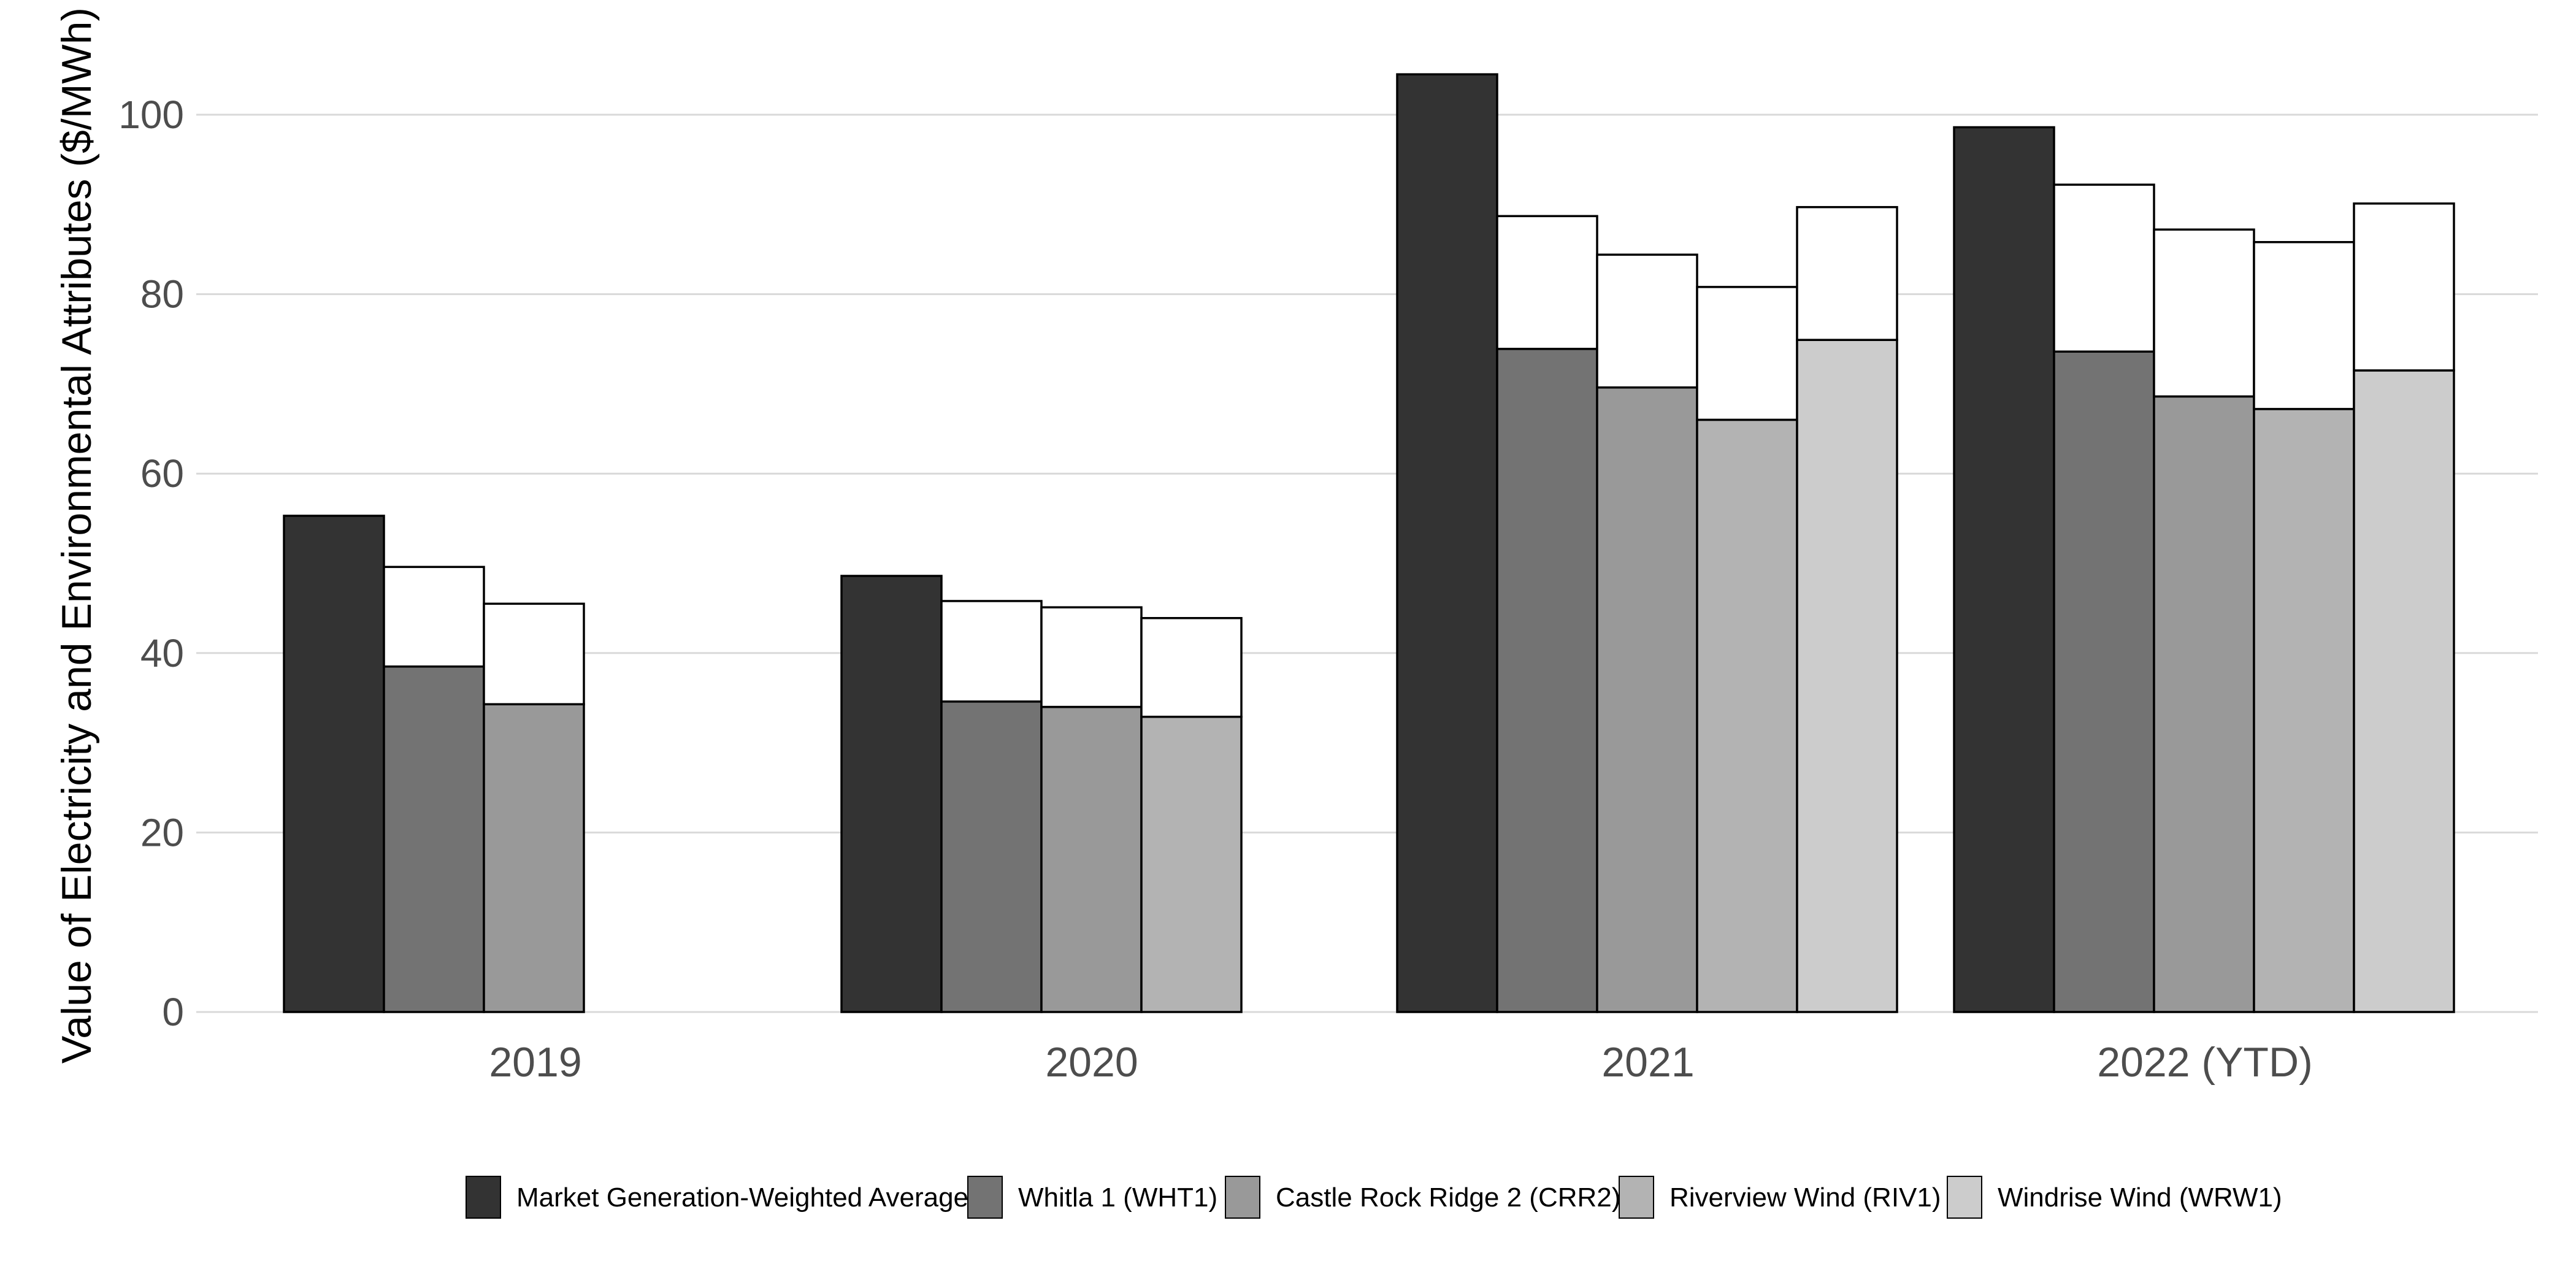  What do you see at coordinates (742, 1198) in the screenshot?
I see `legend-label: Market Generation-Weighted Average` at bounding box center [742, 1198].